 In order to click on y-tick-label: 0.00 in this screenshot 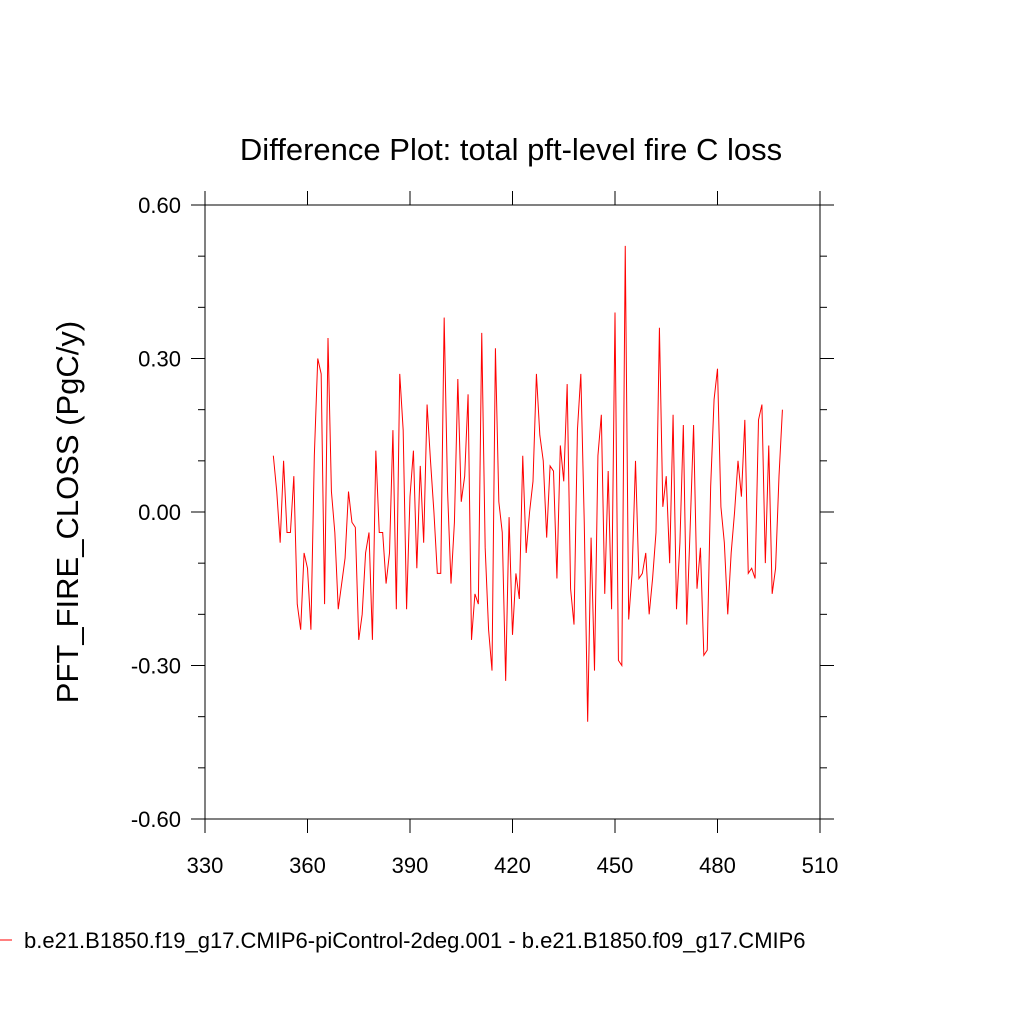, I will do `click(159, 512)`.